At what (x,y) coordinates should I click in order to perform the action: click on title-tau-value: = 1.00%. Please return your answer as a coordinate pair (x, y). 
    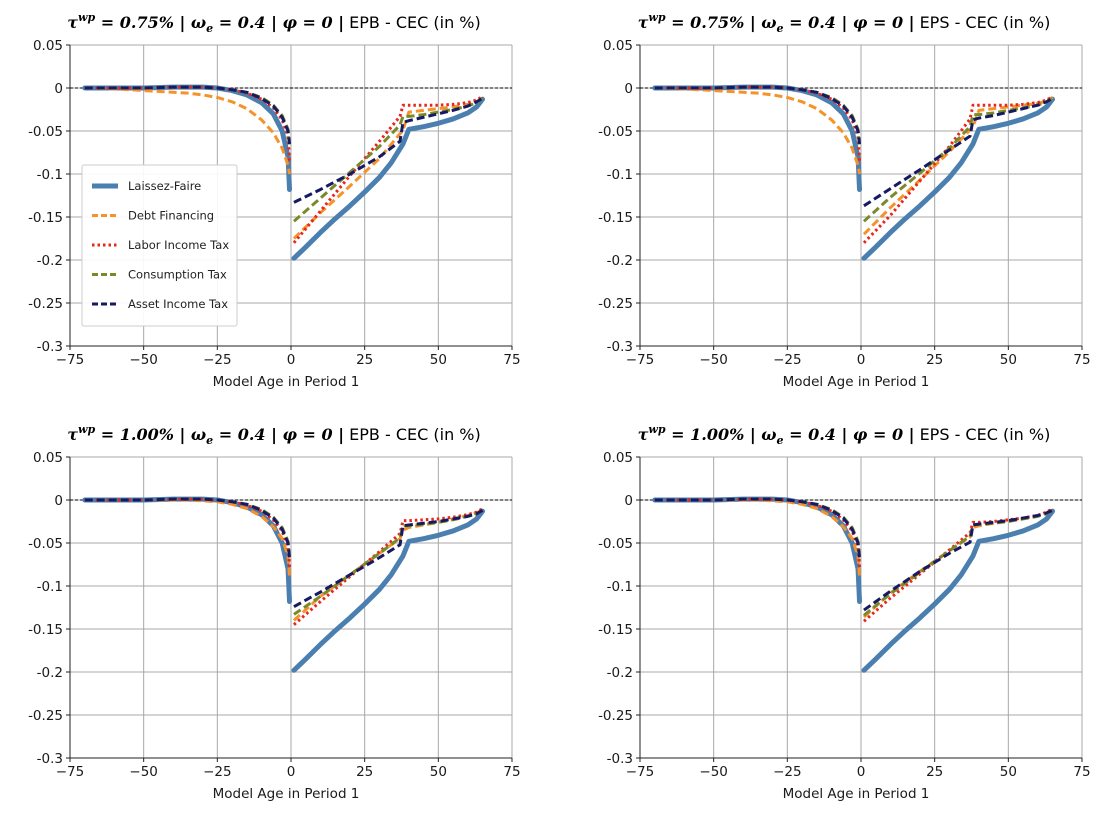
    Looking at the image, I should click on (708, 434).